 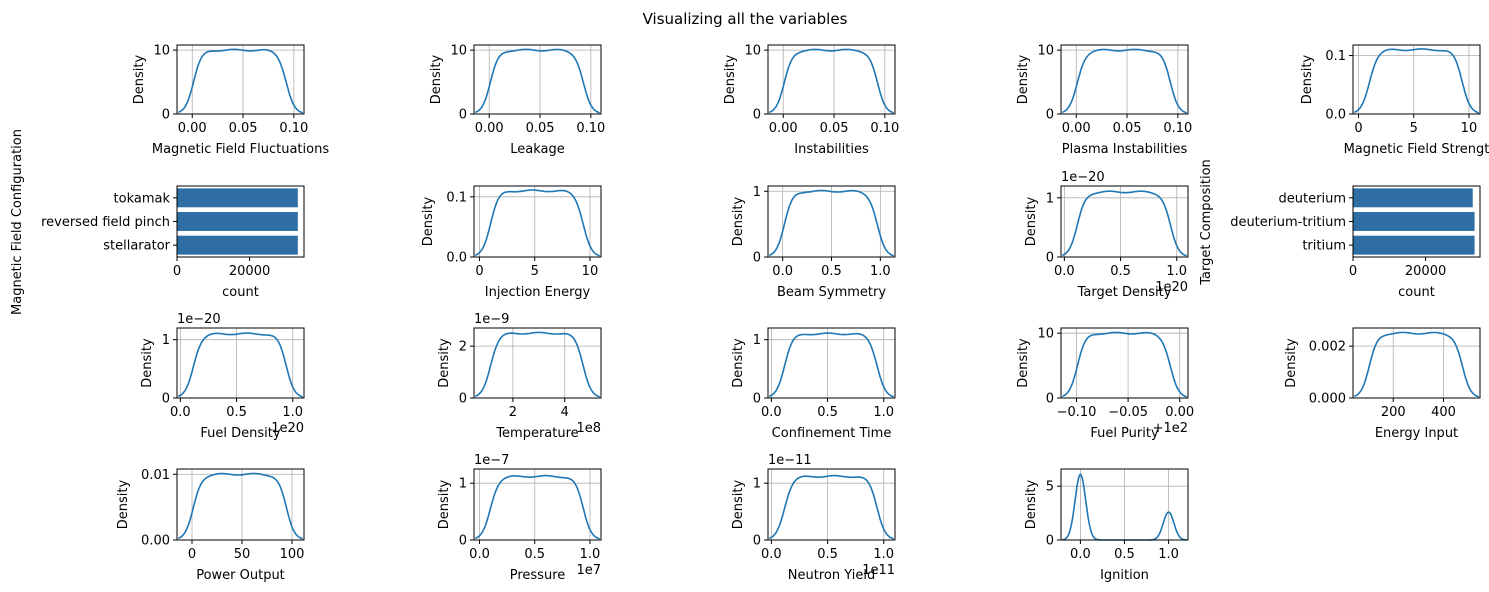 I want to click on x-axis-label: Confinement Time, so click(x=832, y=433).